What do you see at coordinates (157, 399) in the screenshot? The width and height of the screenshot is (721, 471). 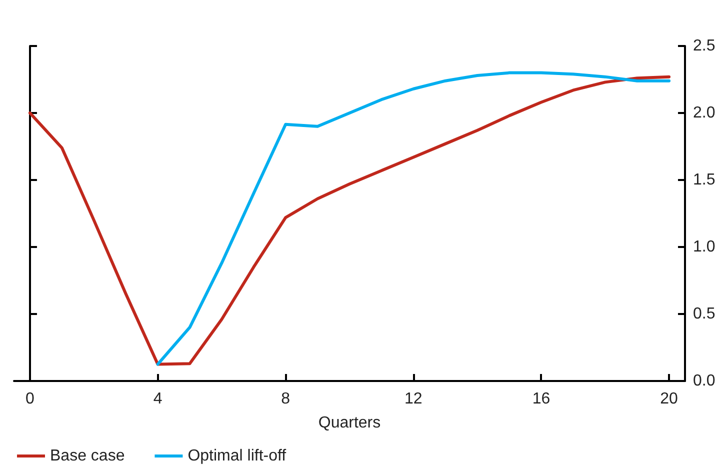 I see `x-tick-label: 4` at bounding box center [157, 399].